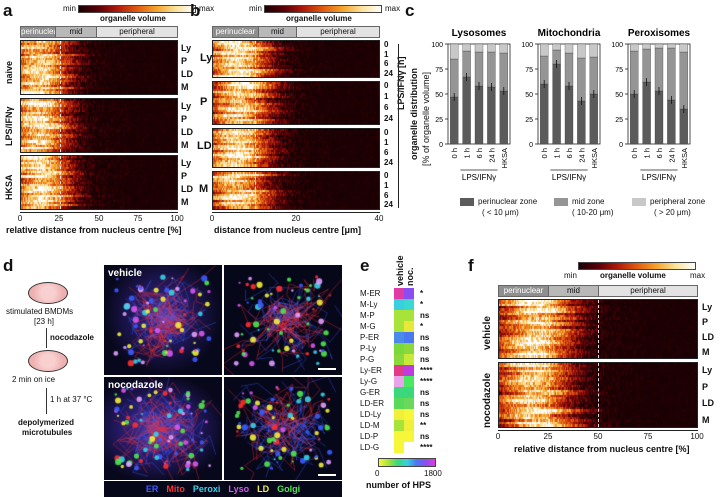  I want to click on zone-bar-a: perinuclear mid peripheral, so click(99, 32).